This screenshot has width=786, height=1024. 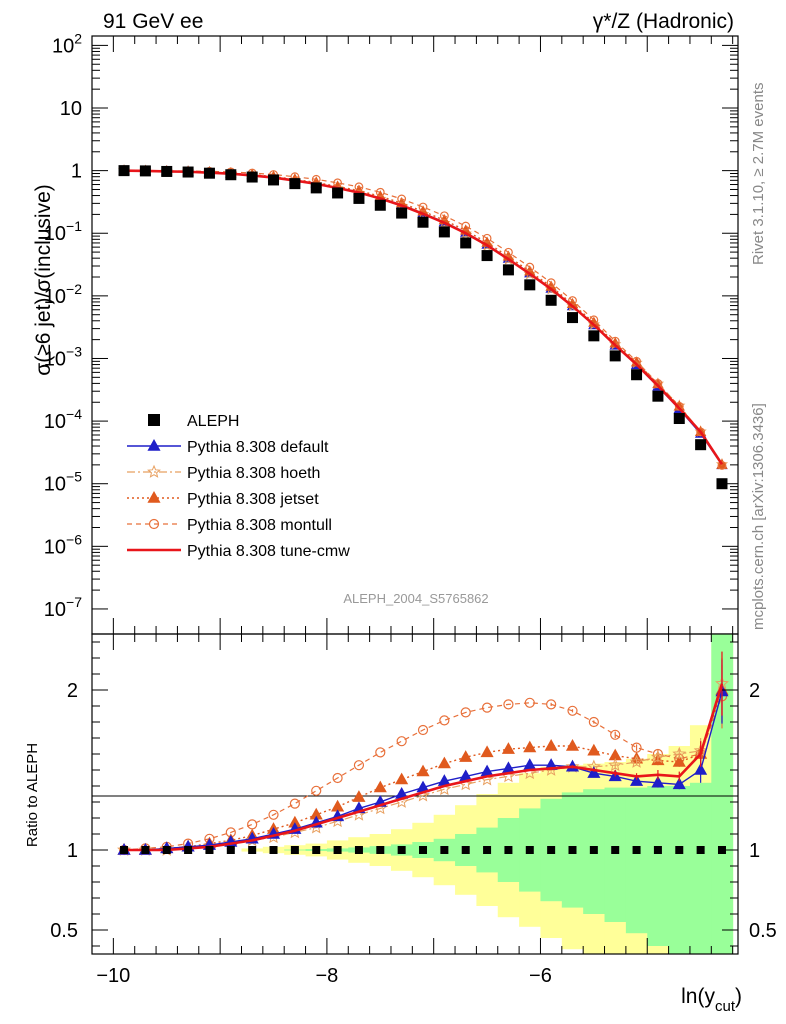 I want to click on legend-label: Pythia 8.308 montull, so click(x=259, y=525).